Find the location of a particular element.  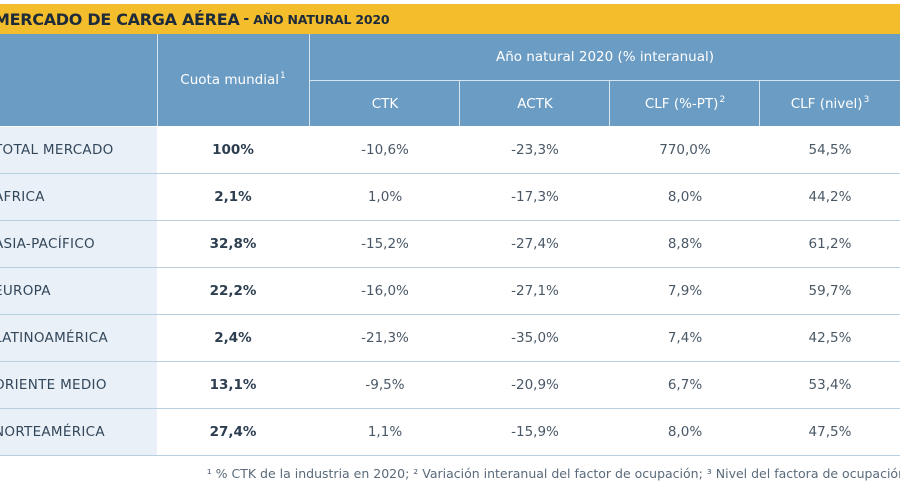

header-col-label: ACTK is located at coordinates (535, 103).